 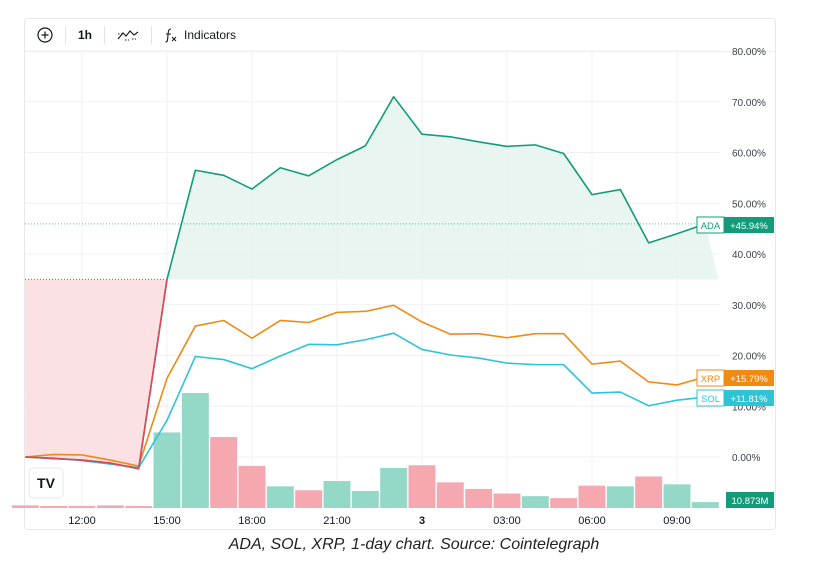 I want to click on x-tick-label: 21:00, so click(x=337, y=521).